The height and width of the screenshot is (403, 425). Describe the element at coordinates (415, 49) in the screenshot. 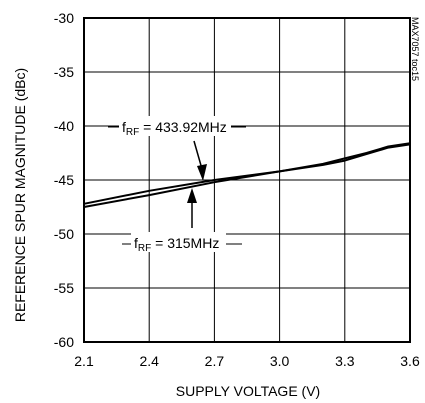

I see `figure-id-label: MAX7057 toc15` at that location.